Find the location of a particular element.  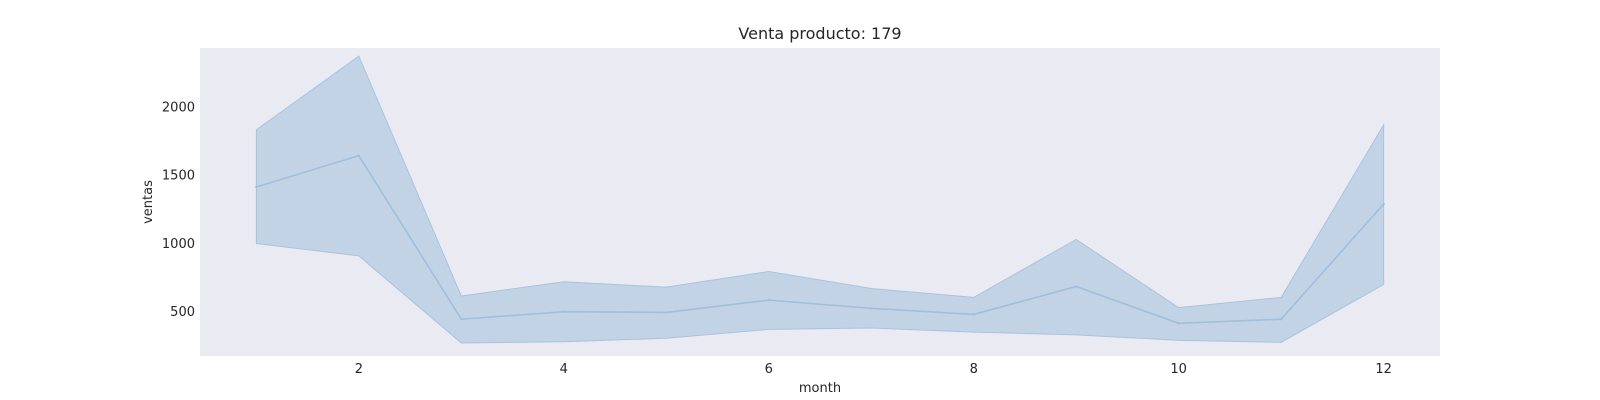

x-axis-label: month is located at coordinates (820, 388).